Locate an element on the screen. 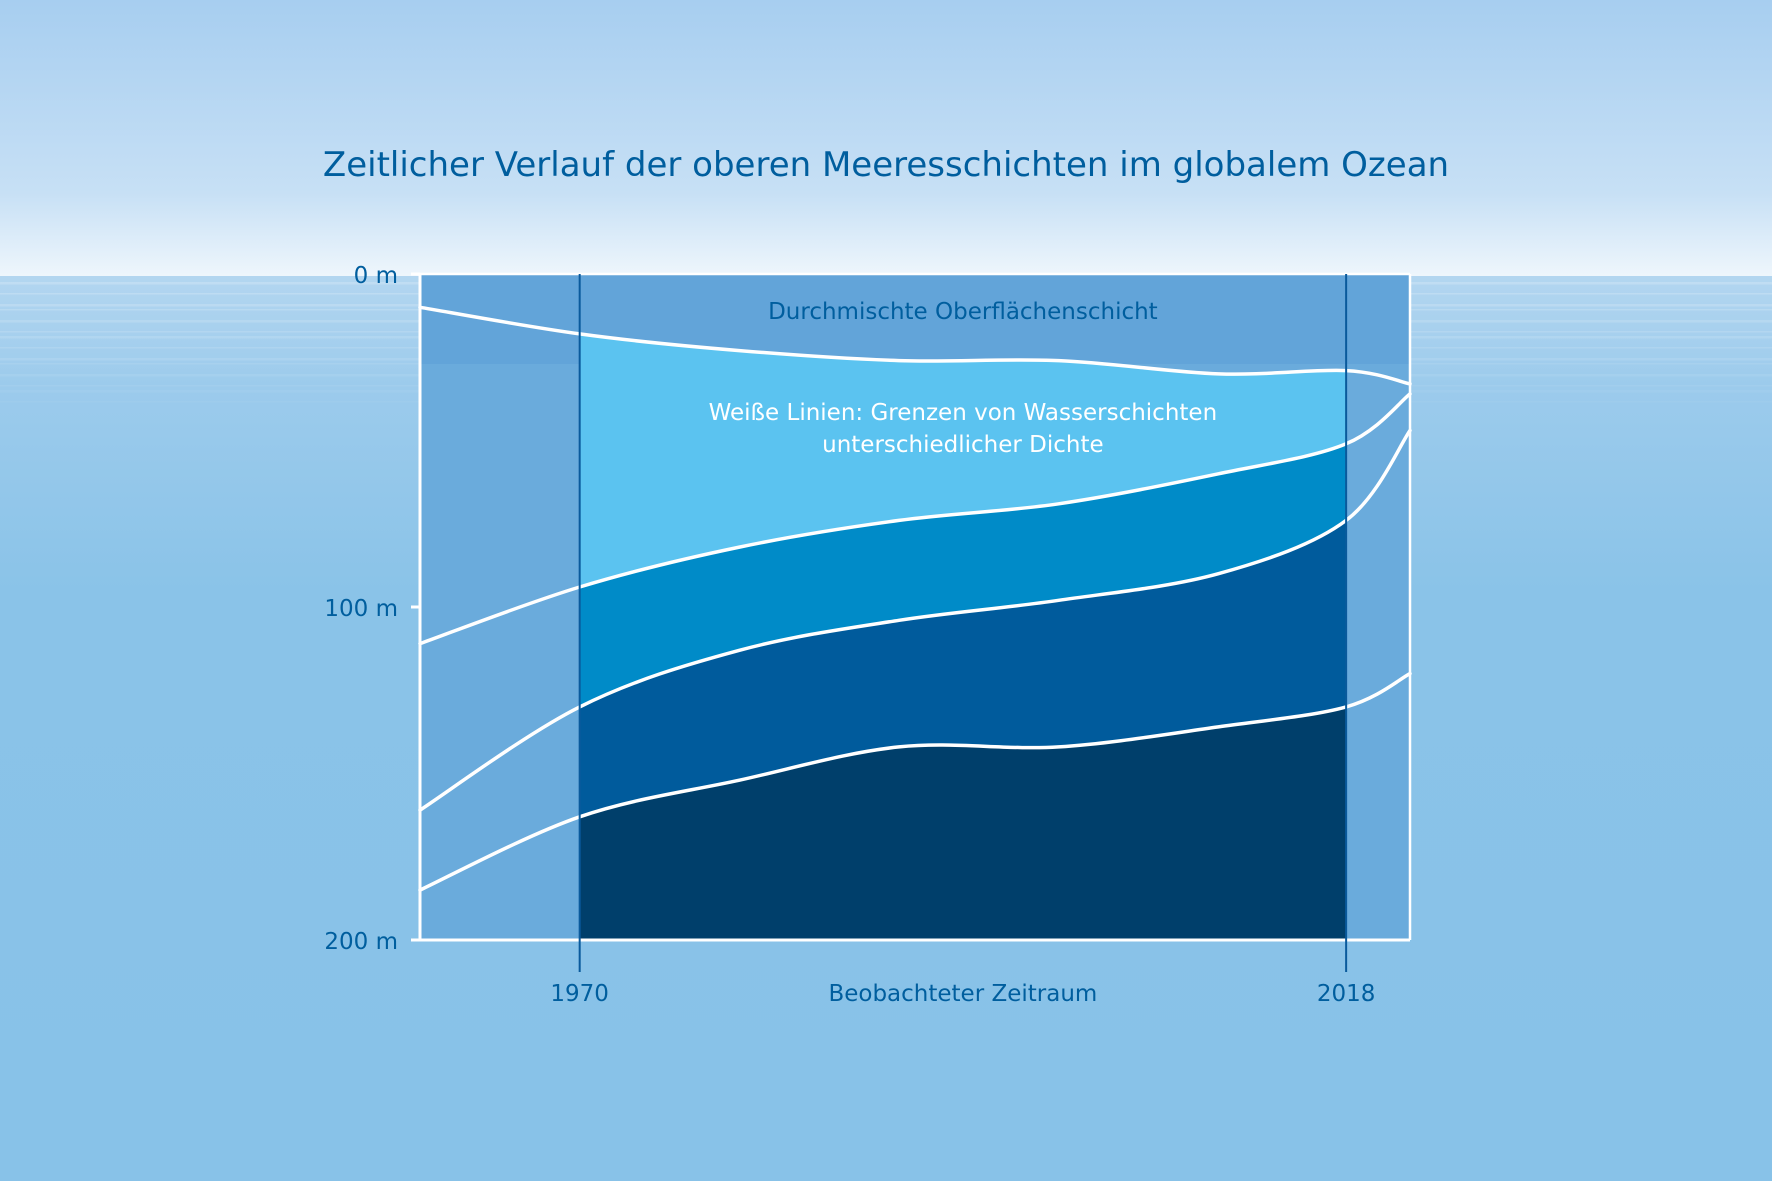  x-tick-label: 1970 is located at coordinates (579, 994).